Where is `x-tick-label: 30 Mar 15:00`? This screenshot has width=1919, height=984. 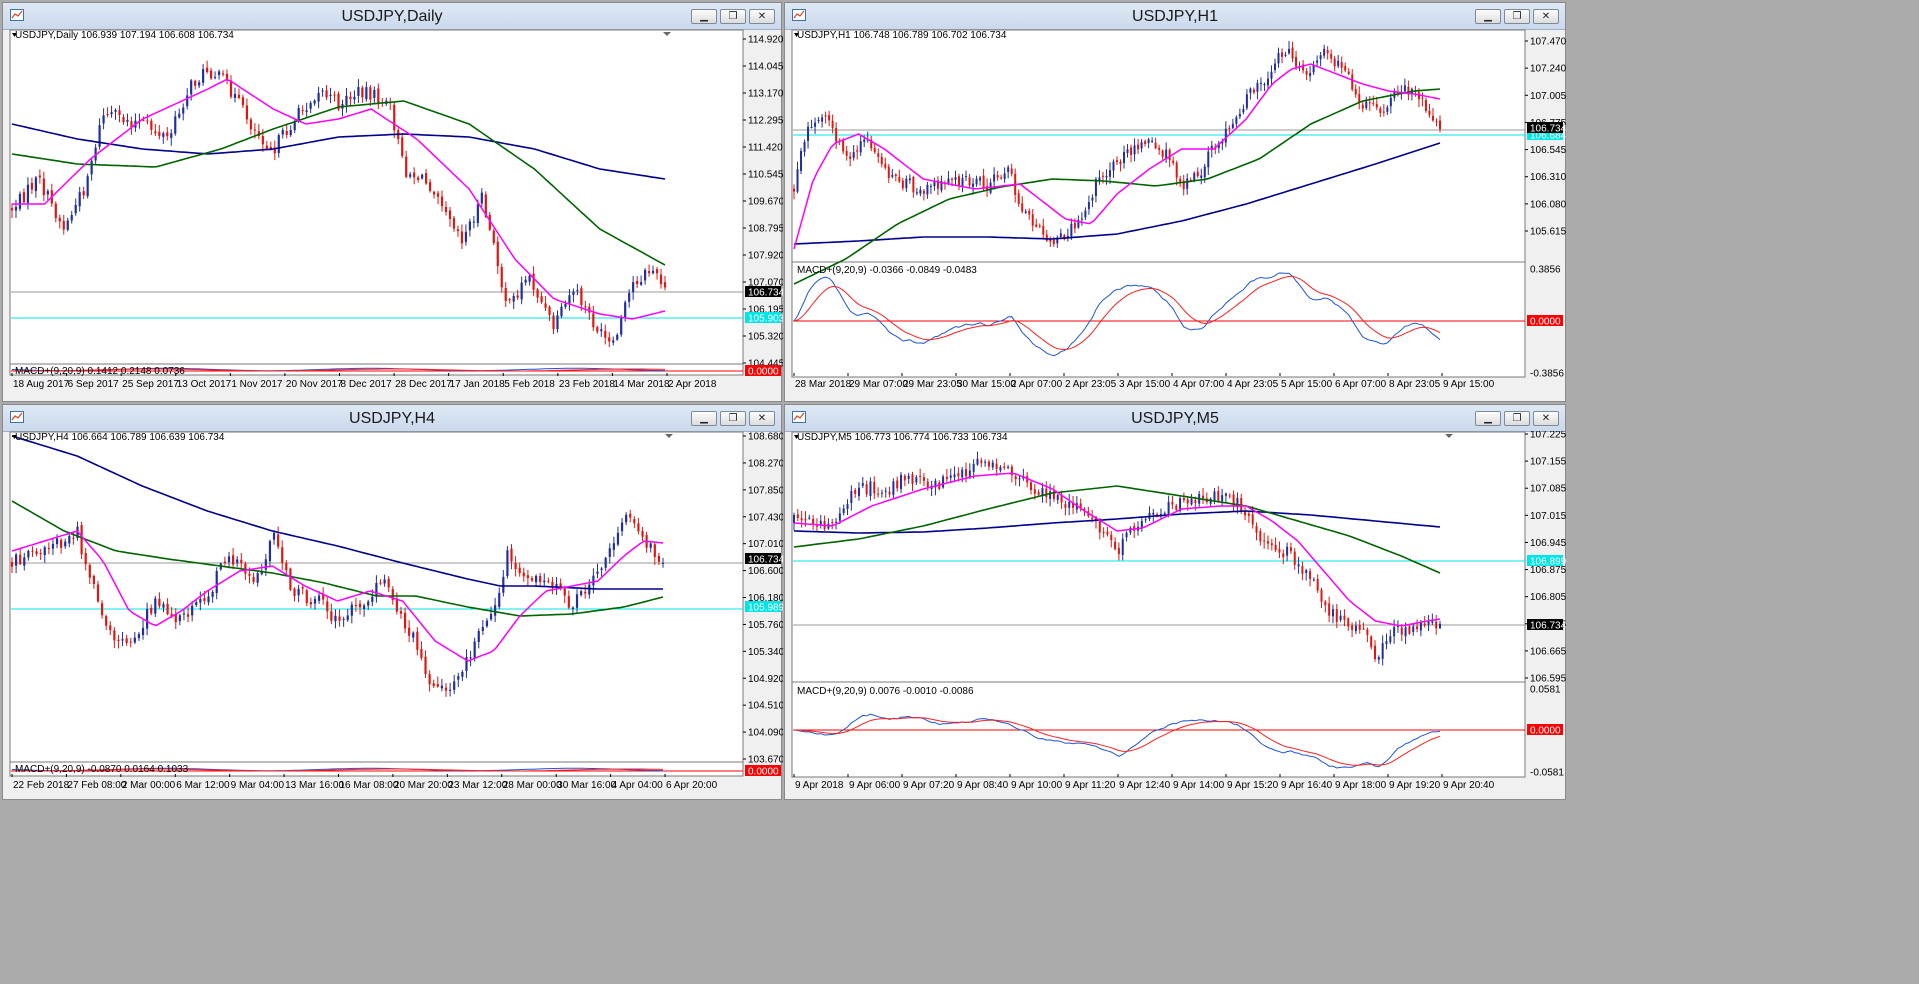 x-tick-label: 30 Mar 15:00 is located at coordinates (986, 384).